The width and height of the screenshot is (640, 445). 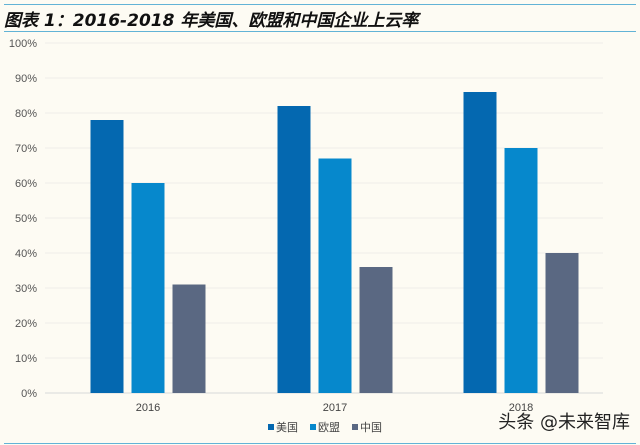 What do you see at coordinates (148, 408) in the screenshot?
I see `x-tick-label: 2016` at bounding box center [148, 408].